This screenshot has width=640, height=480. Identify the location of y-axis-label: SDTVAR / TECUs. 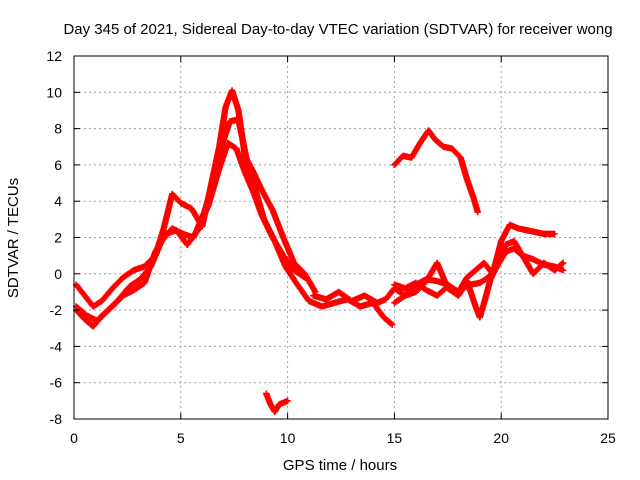
(13, 238).